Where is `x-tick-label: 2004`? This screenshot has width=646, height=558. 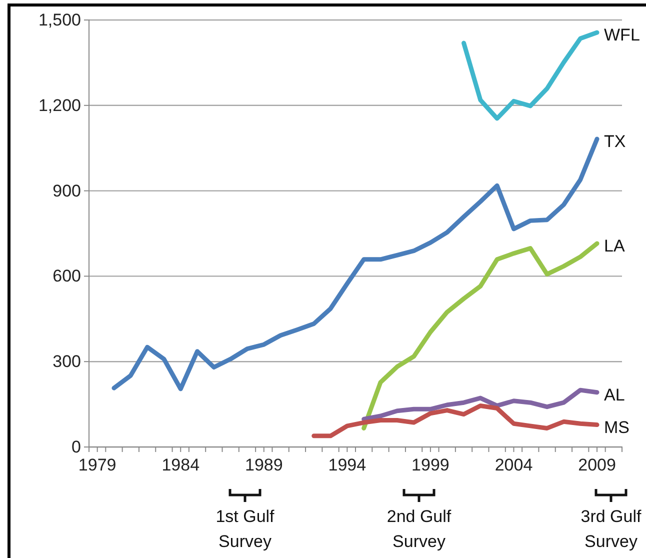 x-tick-label: 2004 is located at coordinates (513, 464).